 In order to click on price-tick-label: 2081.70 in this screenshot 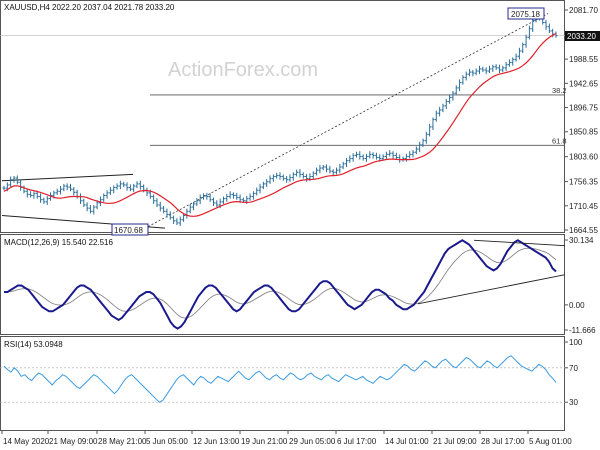, I will do `click(583, 10)`.